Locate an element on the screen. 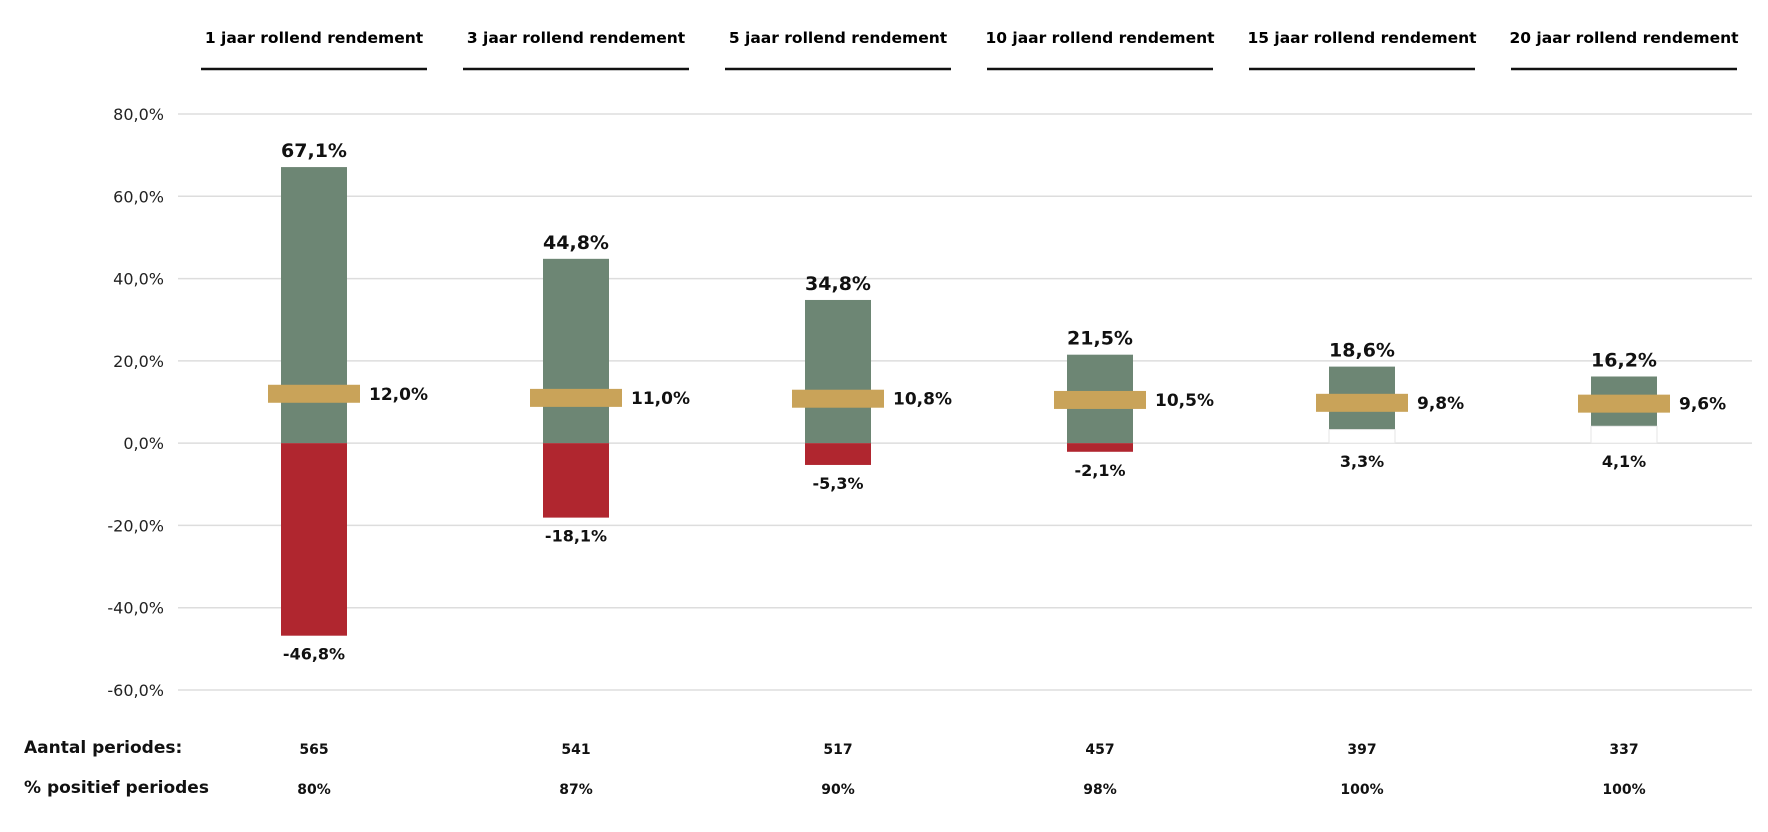  periods-count: 565 is located at coordinates (314, 750).